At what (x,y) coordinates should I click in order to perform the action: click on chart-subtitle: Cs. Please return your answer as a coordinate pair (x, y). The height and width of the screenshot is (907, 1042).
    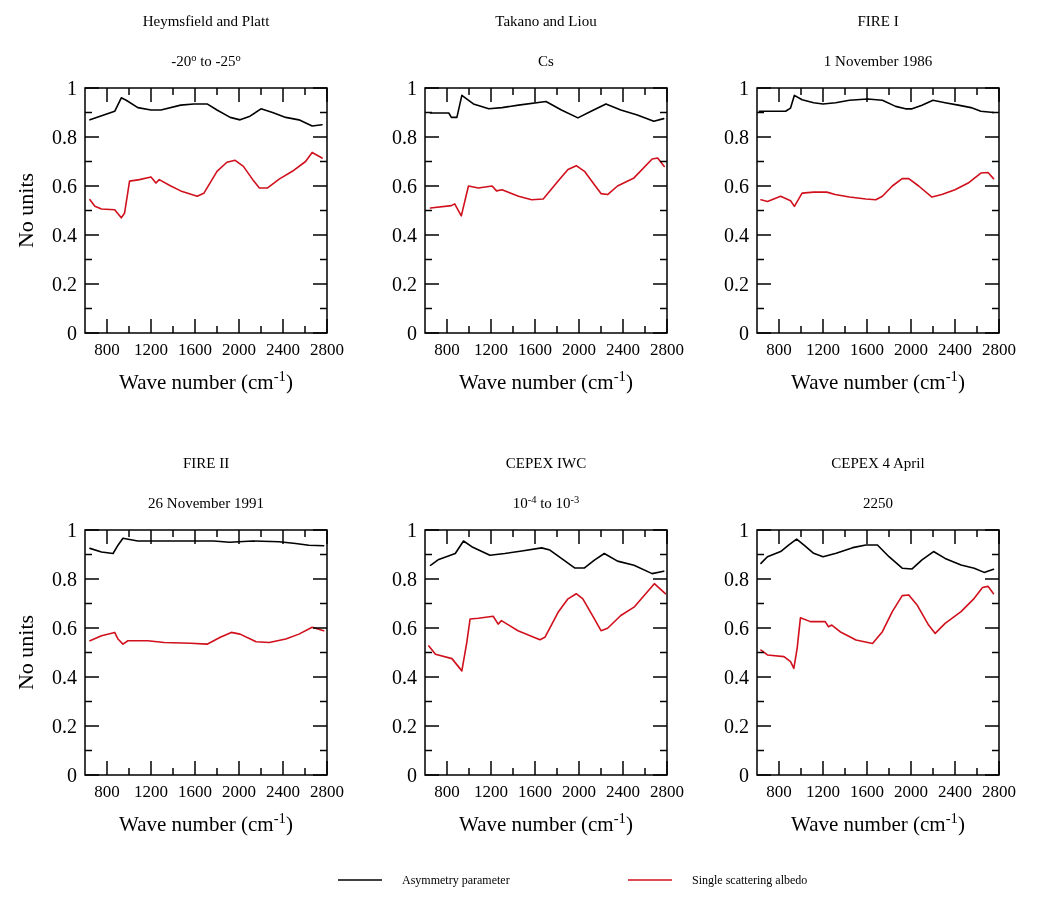
    Looking at the image, I should click on (546, 61).